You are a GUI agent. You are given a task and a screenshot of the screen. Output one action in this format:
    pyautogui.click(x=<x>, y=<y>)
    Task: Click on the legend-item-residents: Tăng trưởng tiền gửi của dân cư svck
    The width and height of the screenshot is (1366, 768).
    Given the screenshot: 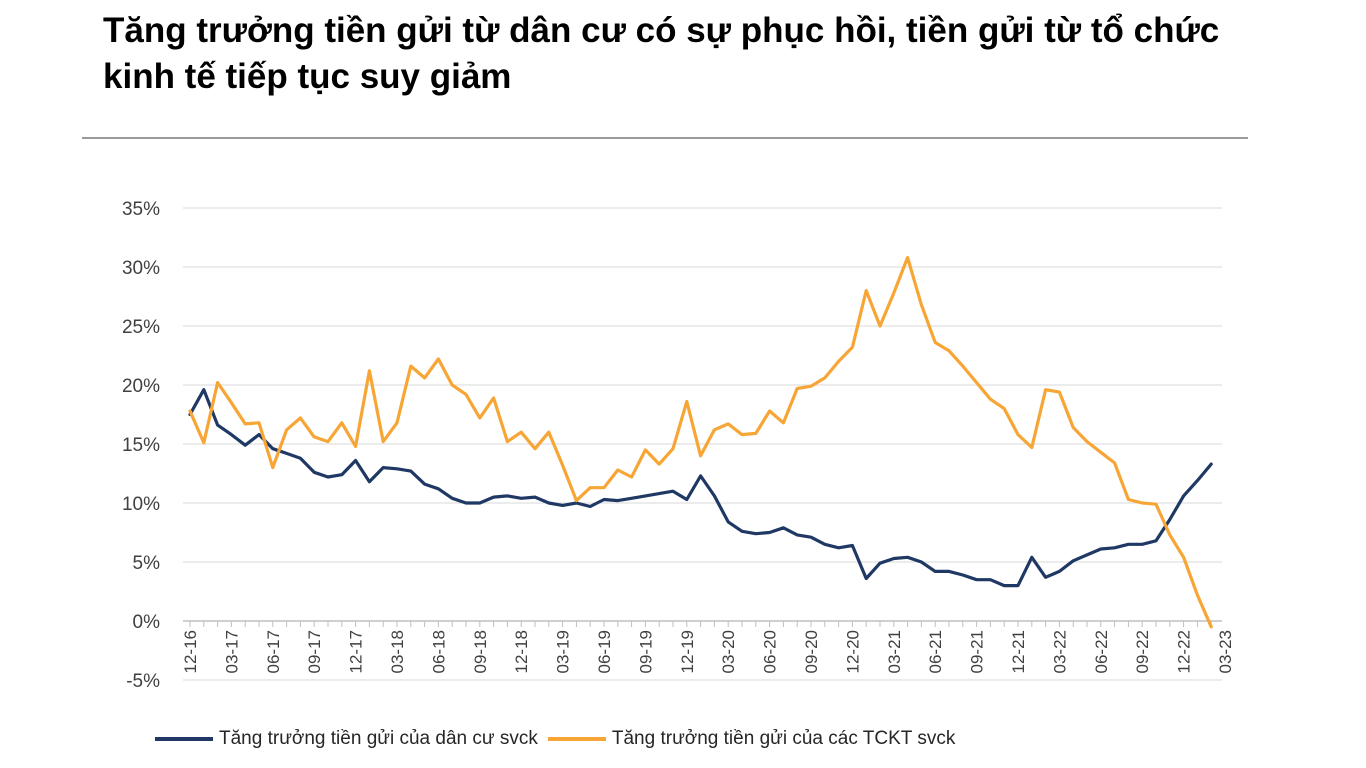 What is the action you would take?
    pyautogui.click(x=346, y=739)
    